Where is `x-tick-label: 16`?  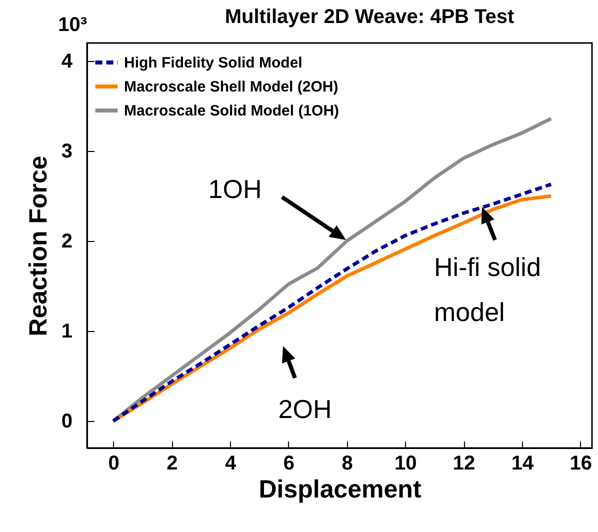 x-tick-label: 16 is located at coordinates (581, 463).